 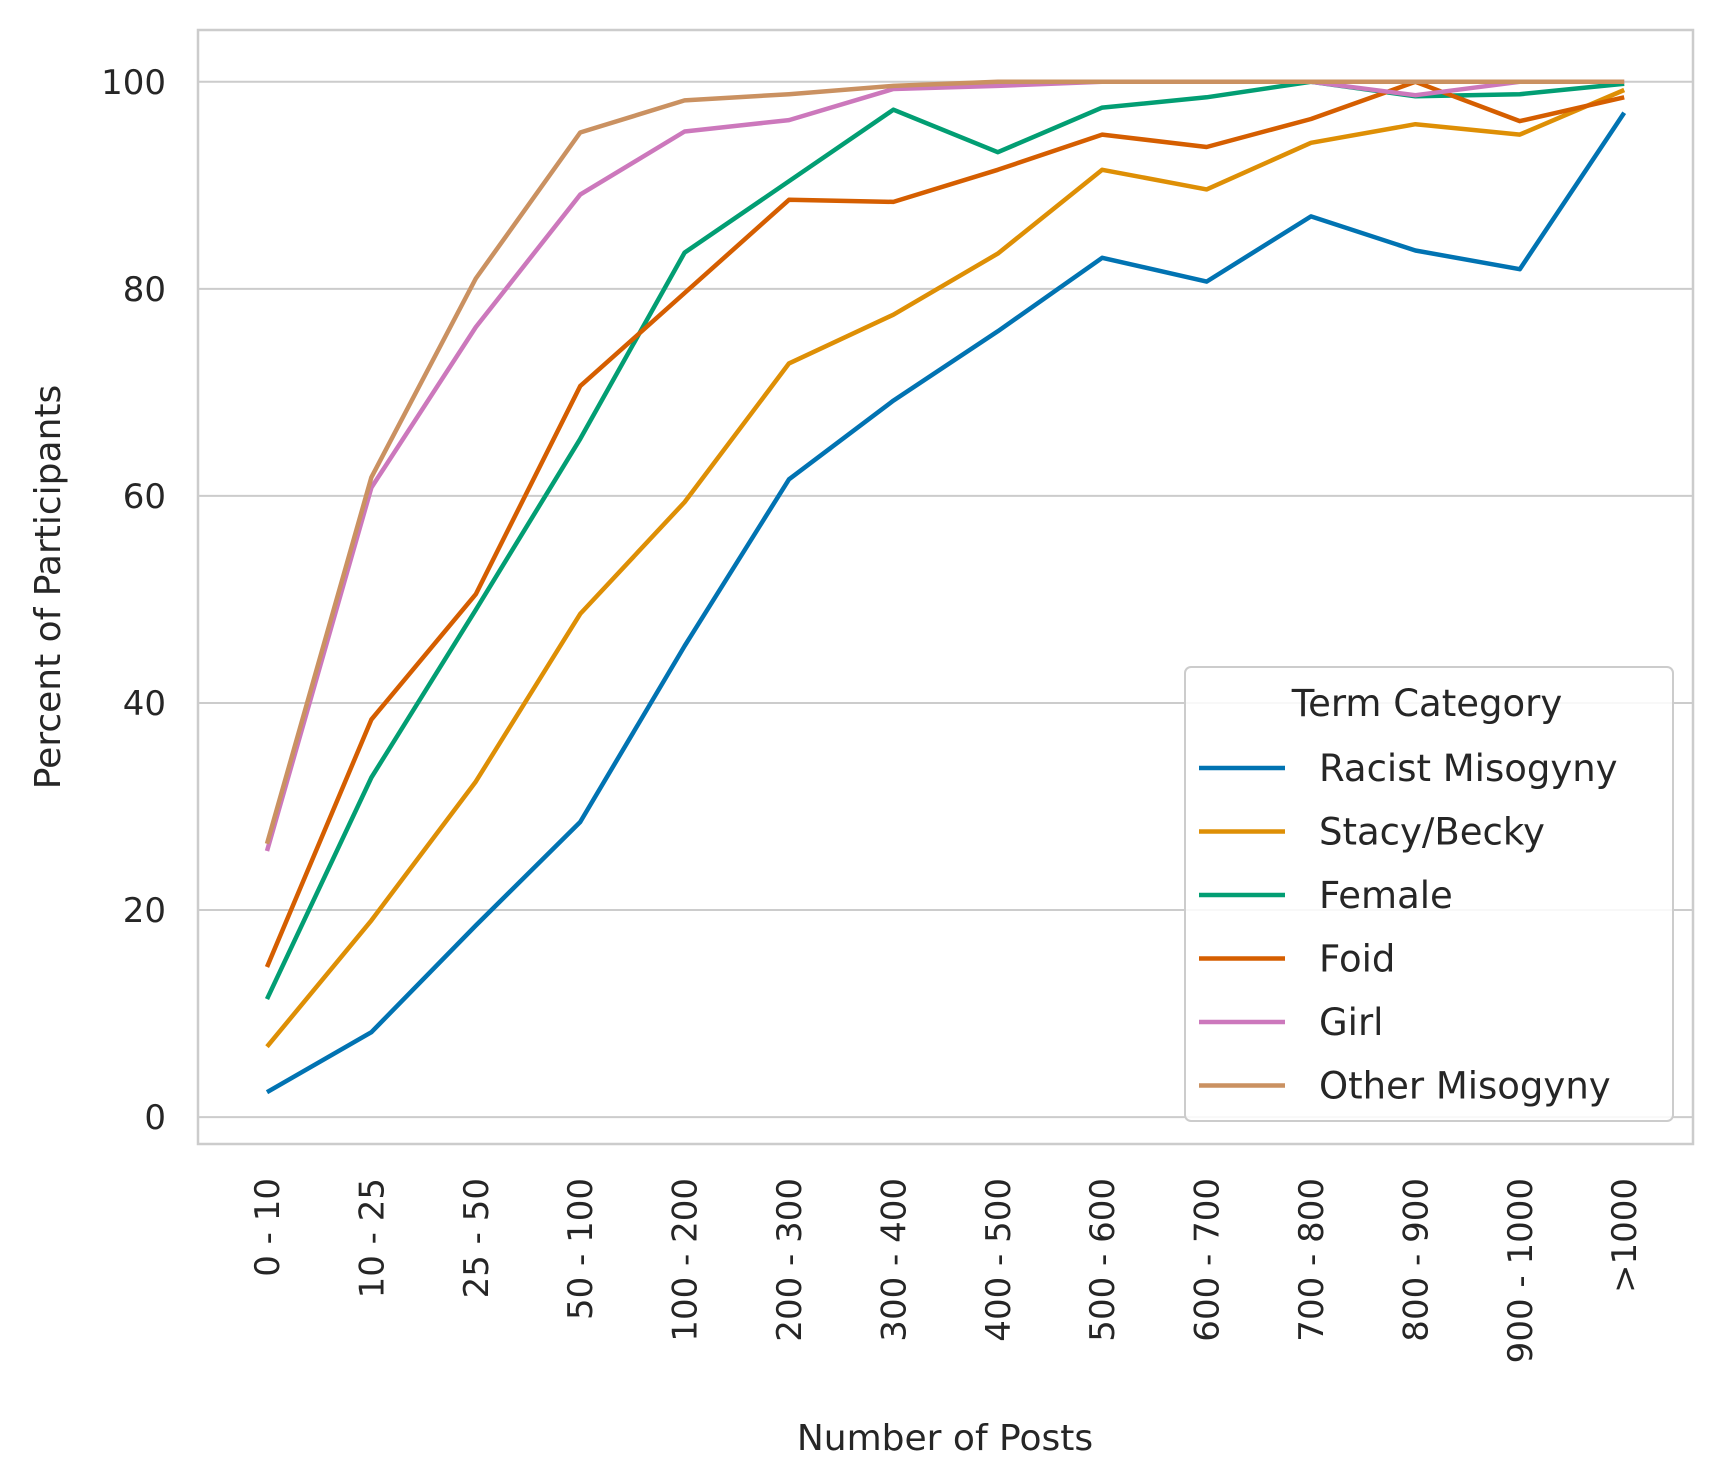 What do you see at coordinates (1465, 1086) in the screenshot?
I see `legend-label-other-misogyny: Other Misogyny` at bounding box center [1465, 1086].